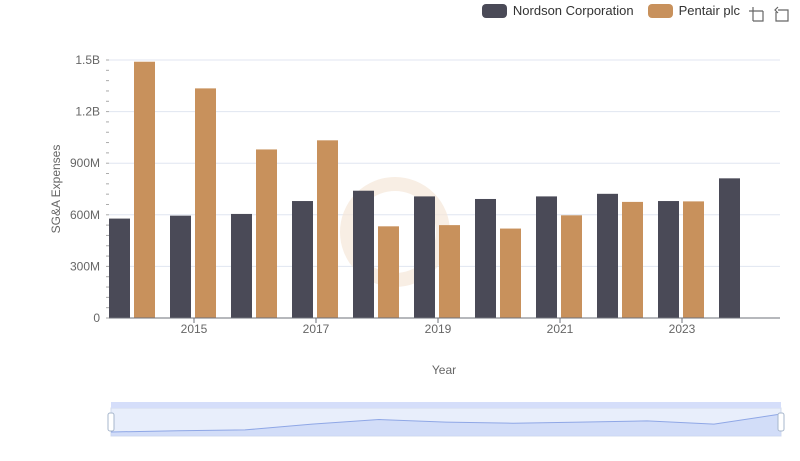 This screenshot has width=800, height=461. Describe the element at coordinates (119, 268) in the screenshot. I see `bar-nordson-2014` at that location.